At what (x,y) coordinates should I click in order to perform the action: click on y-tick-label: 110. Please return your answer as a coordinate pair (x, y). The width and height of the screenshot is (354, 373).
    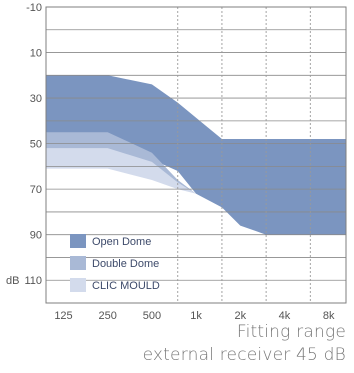
    Looking at the image, I should click on (33, 281).